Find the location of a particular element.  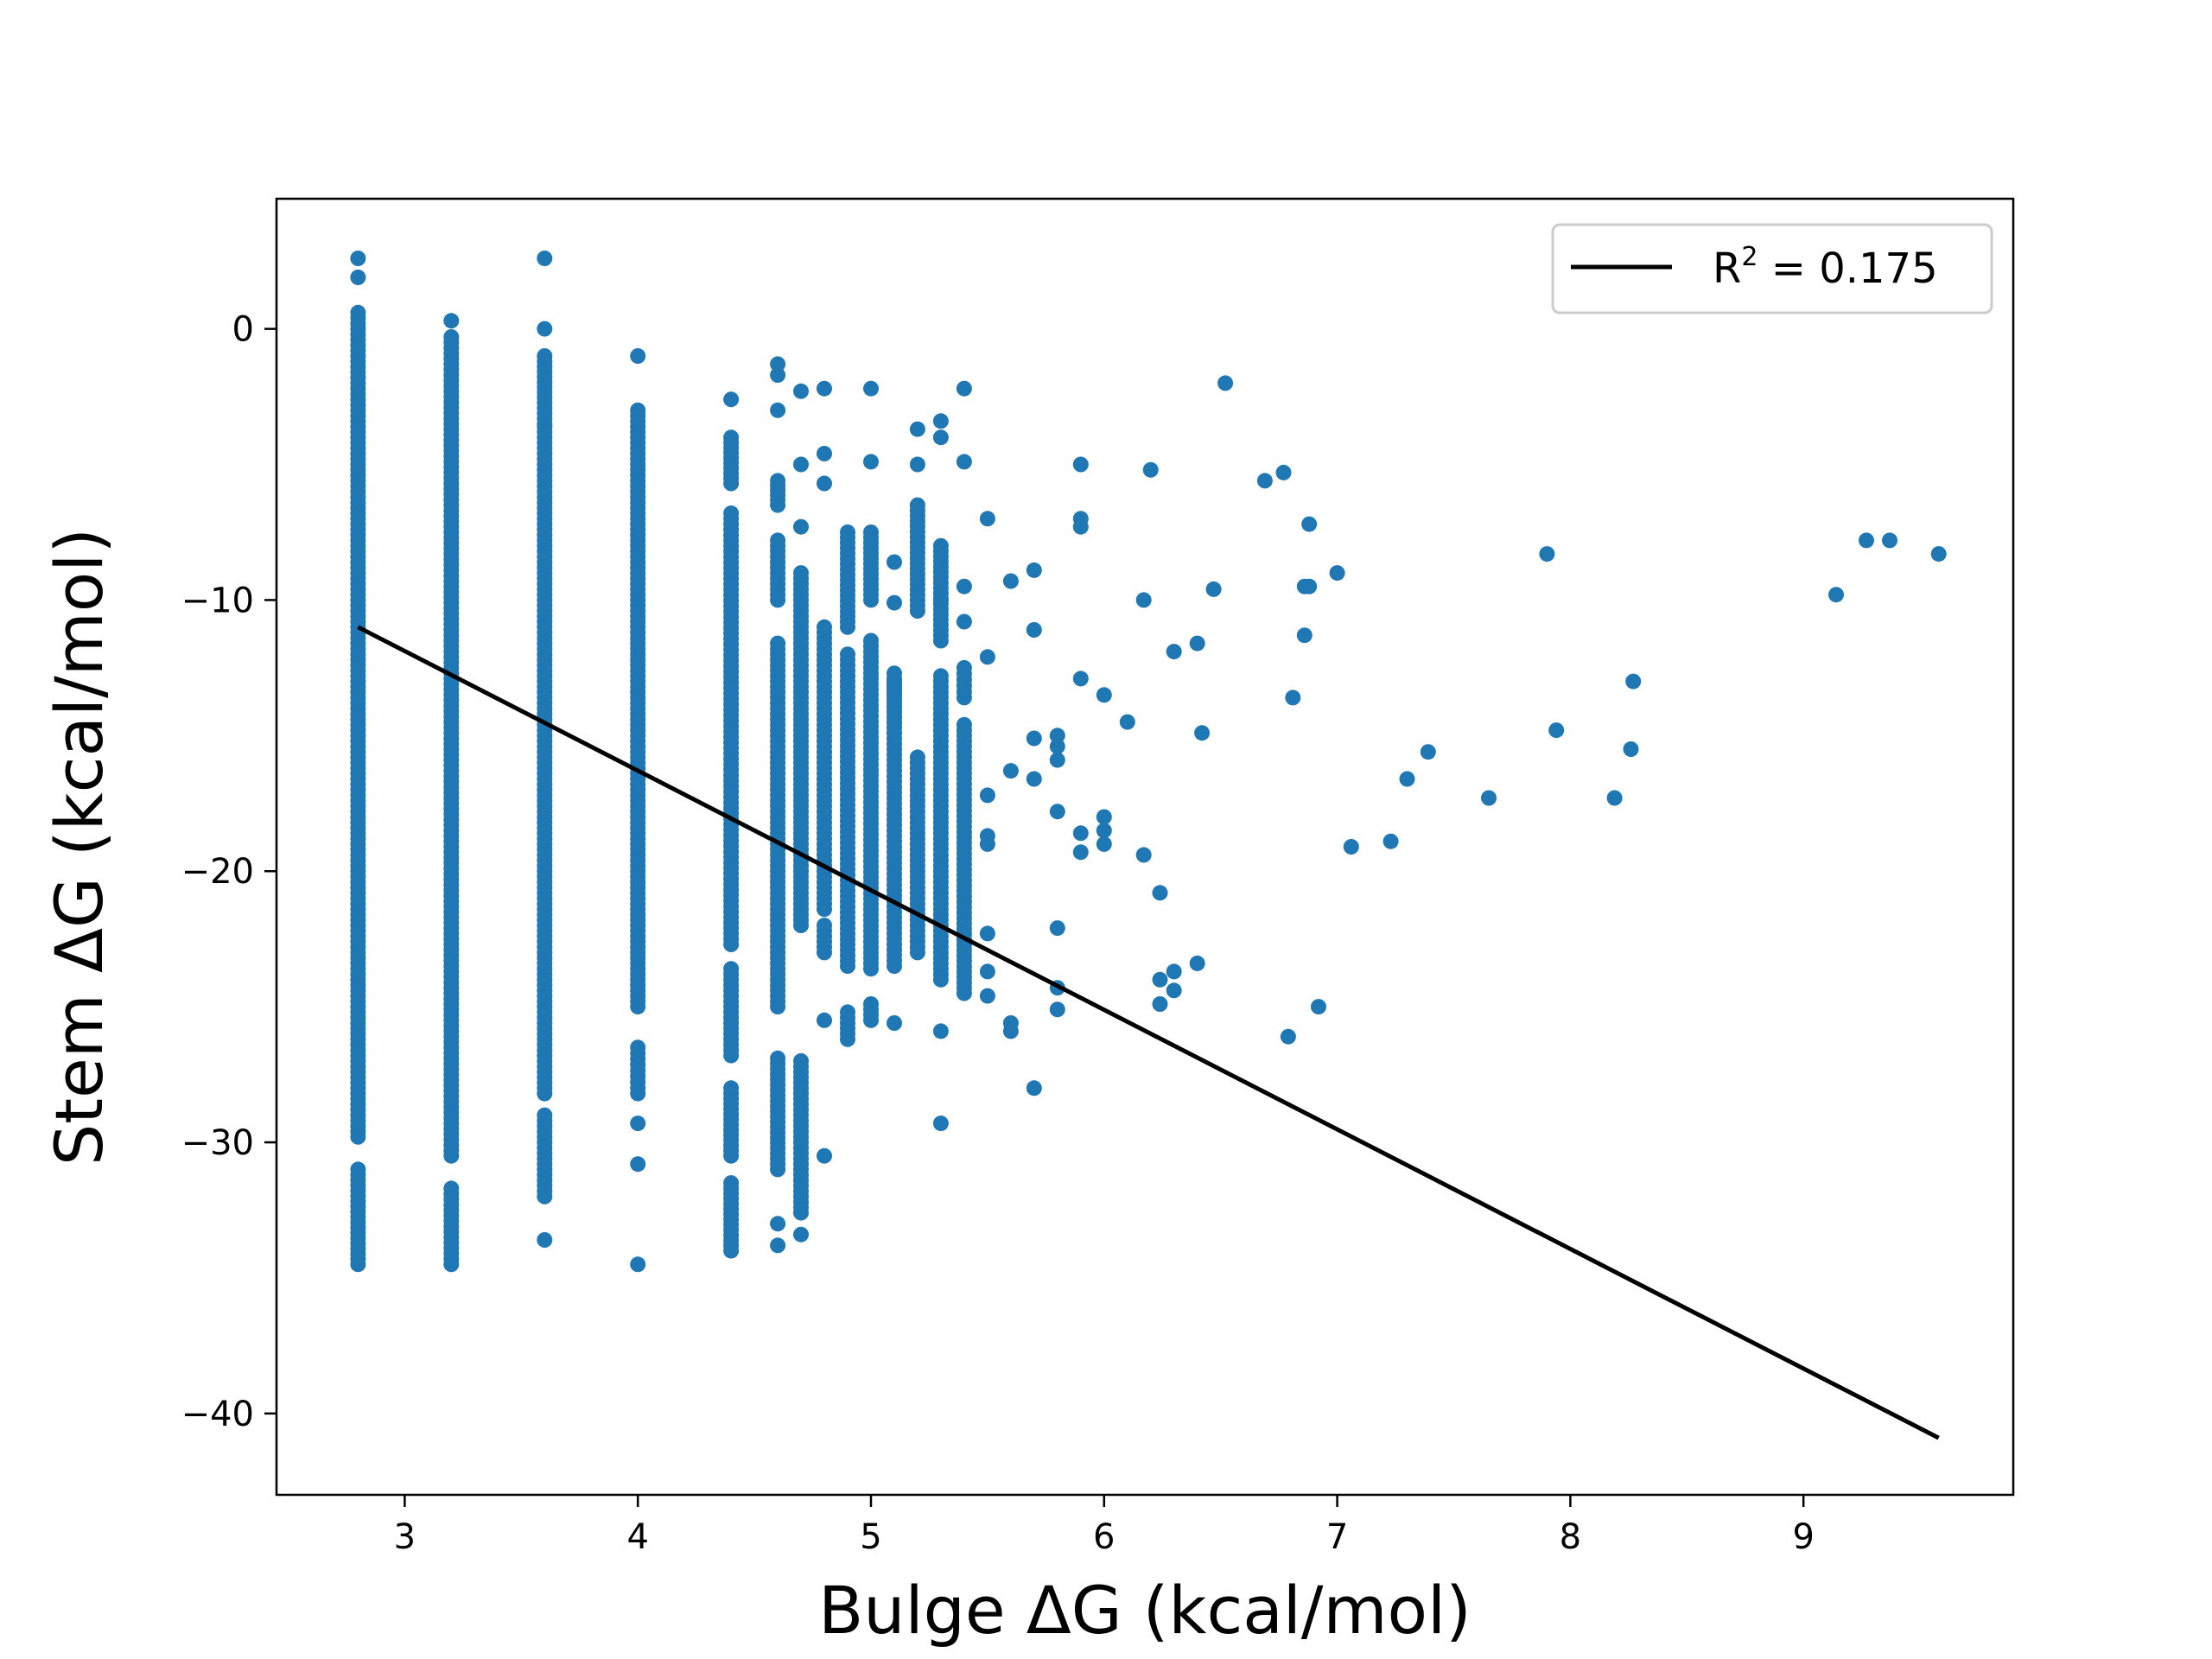

y-tick-label: −10 is located at coordinates (217, 600).